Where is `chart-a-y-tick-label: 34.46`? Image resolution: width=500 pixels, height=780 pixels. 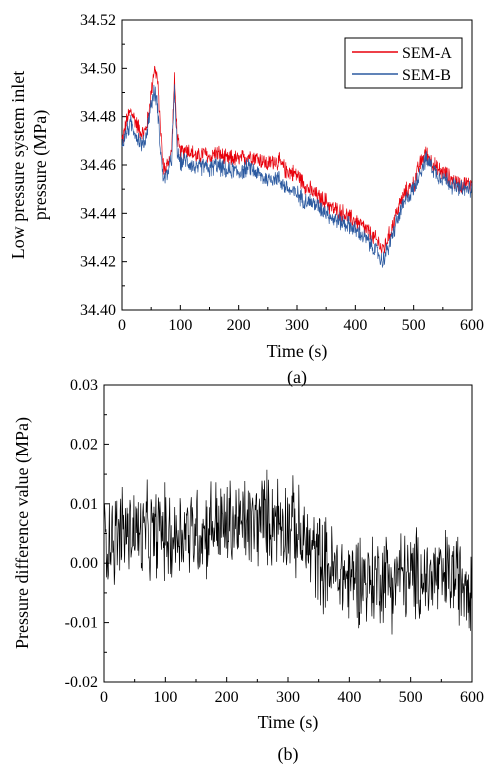 chart-a-y-tick-label: 34.46 is located at coordinates (98, 165).